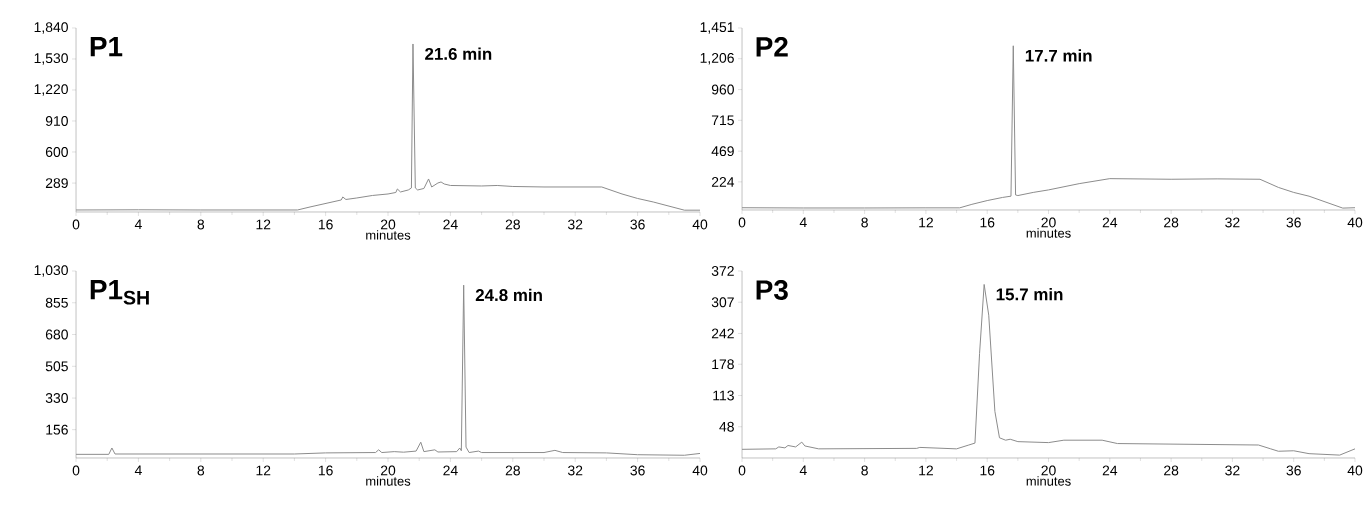  I want to click on chart-title: P1, so click(106, 47).